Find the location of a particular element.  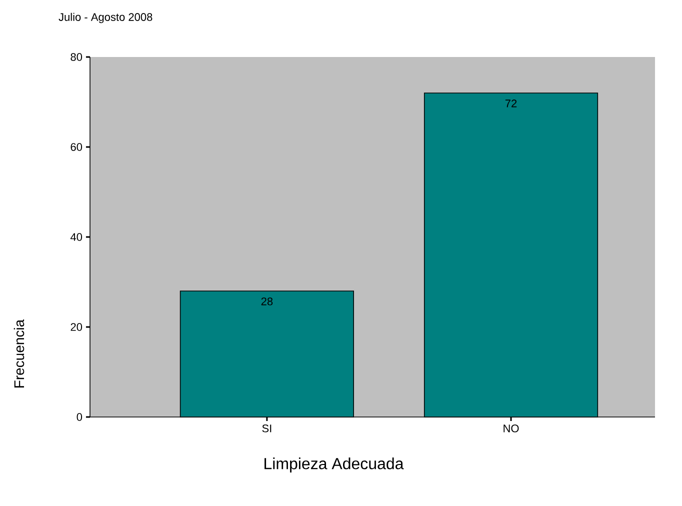

data-label: 28 is located at coordinates (267, 302).